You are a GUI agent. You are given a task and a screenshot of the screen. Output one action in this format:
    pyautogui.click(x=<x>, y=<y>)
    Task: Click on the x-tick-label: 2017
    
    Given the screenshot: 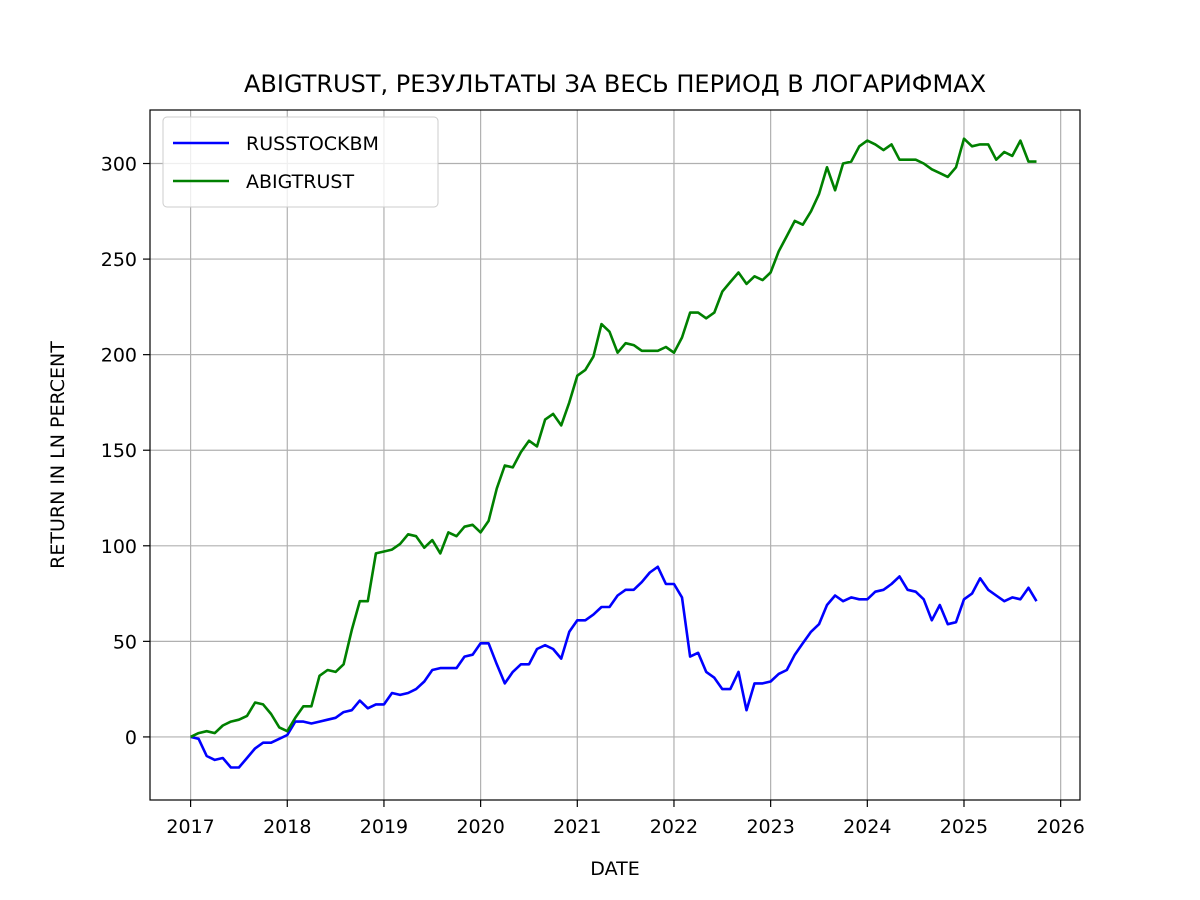 What is the action you would take?
    pyautogui.click(x=190, y=827)
    